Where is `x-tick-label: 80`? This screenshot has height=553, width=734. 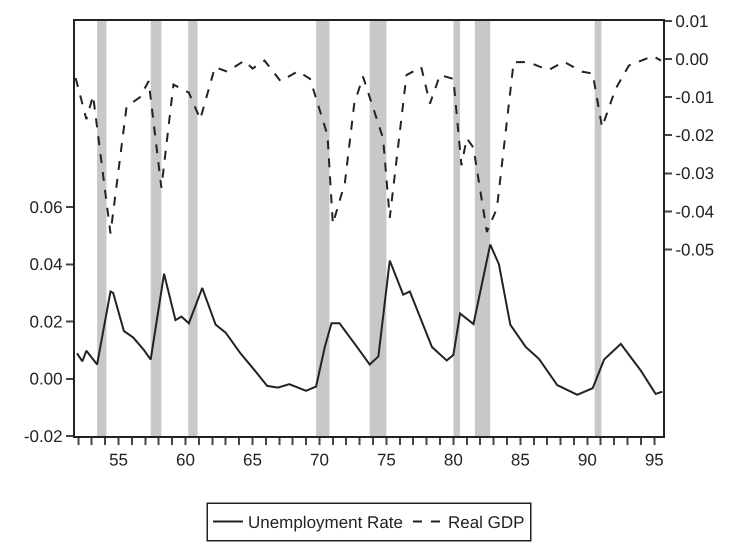
x-tick-label: 80 is located at coordinates (453, 460).